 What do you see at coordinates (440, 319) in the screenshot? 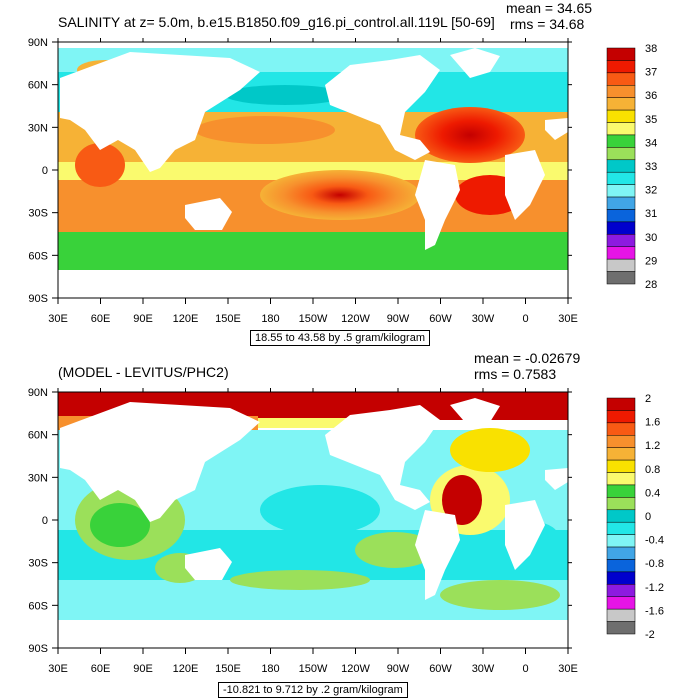
I see `x-tick-label: 60W` at bounding box center [440, 319].